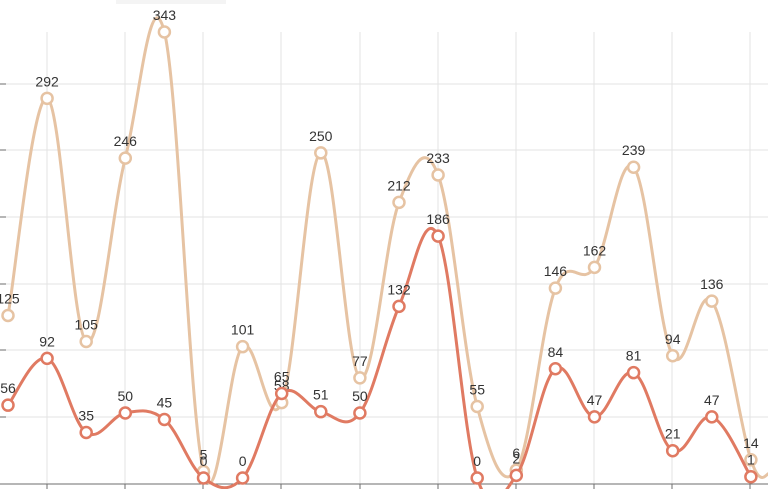  Describe the element at coordinates (438, 219) in the screenshot. I see `series-1-data-label-11: 186` at that location.